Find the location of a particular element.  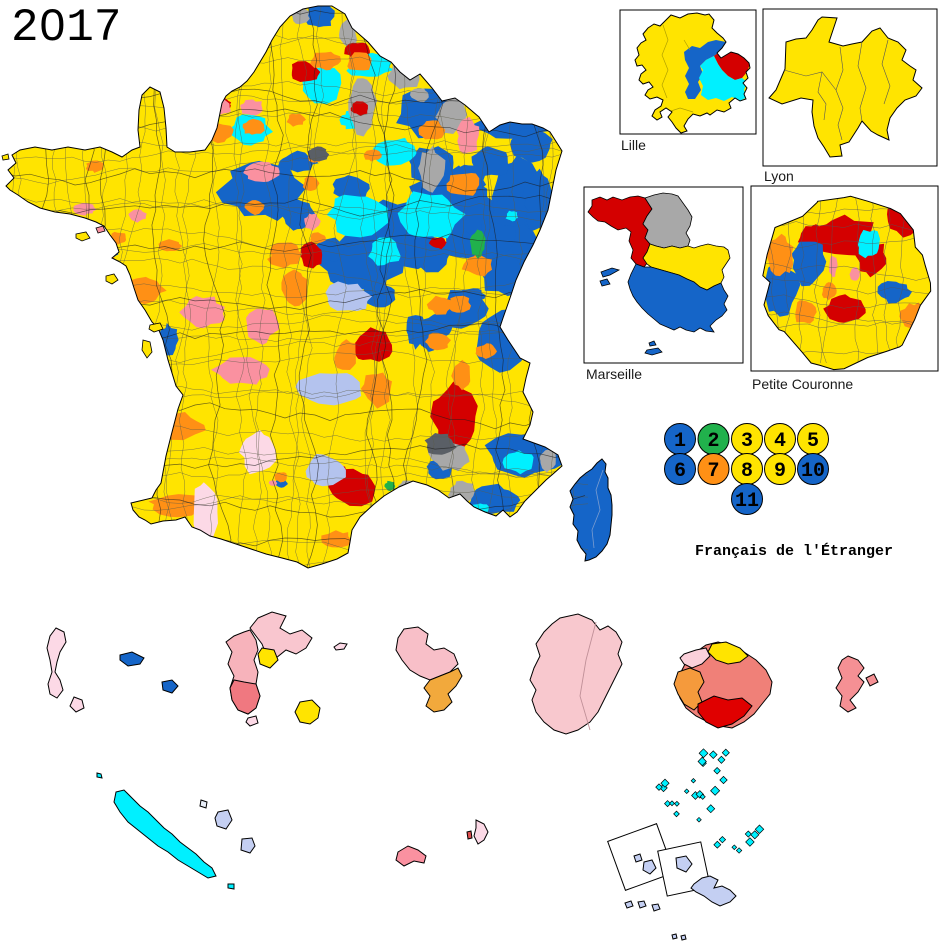

svg-text: 4 is located at coordinates (780, 441).